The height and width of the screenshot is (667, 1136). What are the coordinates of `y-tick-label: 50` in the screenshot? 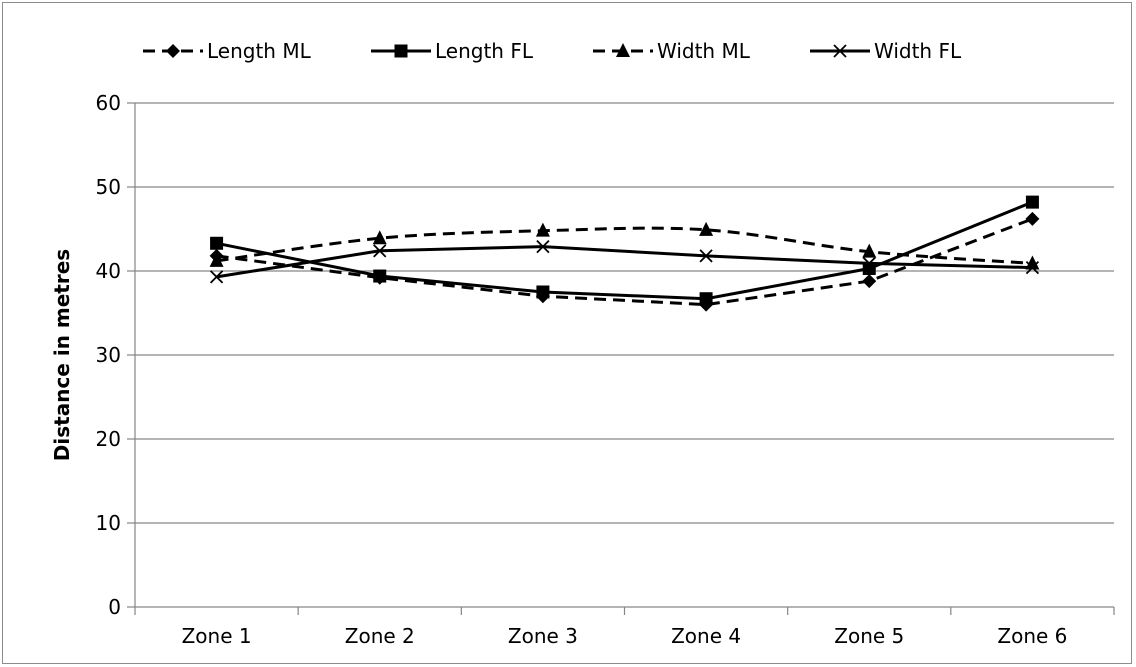 It's located at (108, 187).